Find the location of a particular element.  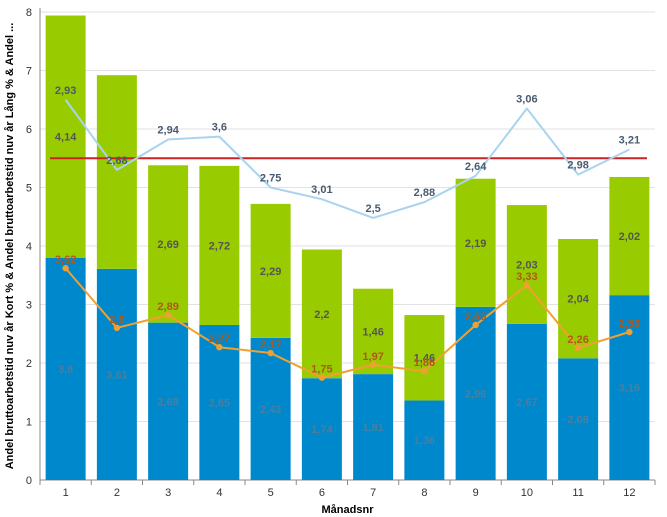

line-data-label: 2,5 is located at coordinates (372, 209).